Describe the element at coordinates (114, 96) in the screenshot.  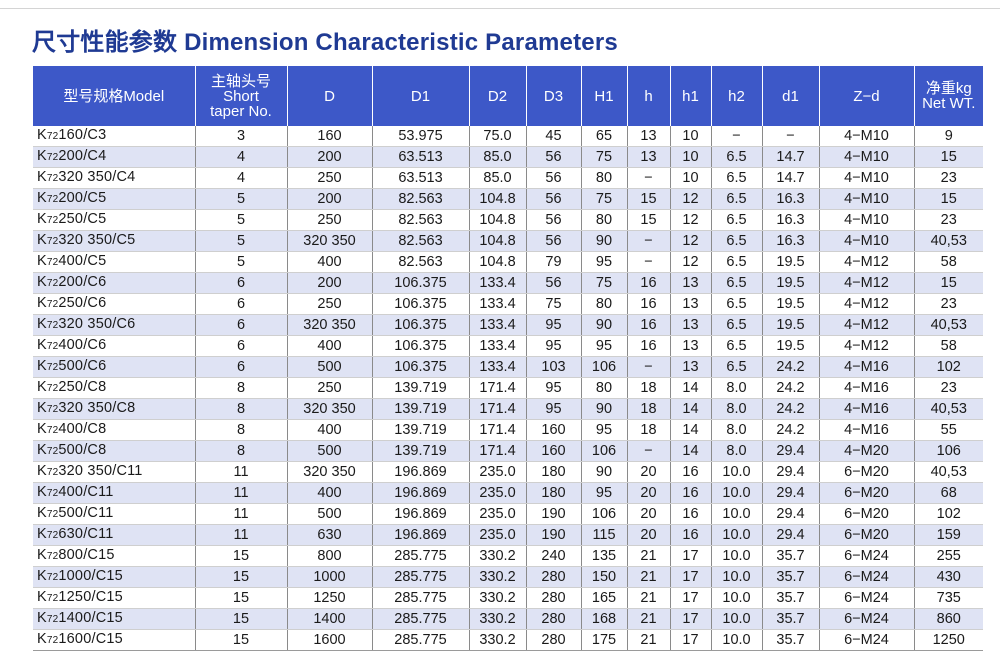
I see `header-model: 型号规格Model` at that location.